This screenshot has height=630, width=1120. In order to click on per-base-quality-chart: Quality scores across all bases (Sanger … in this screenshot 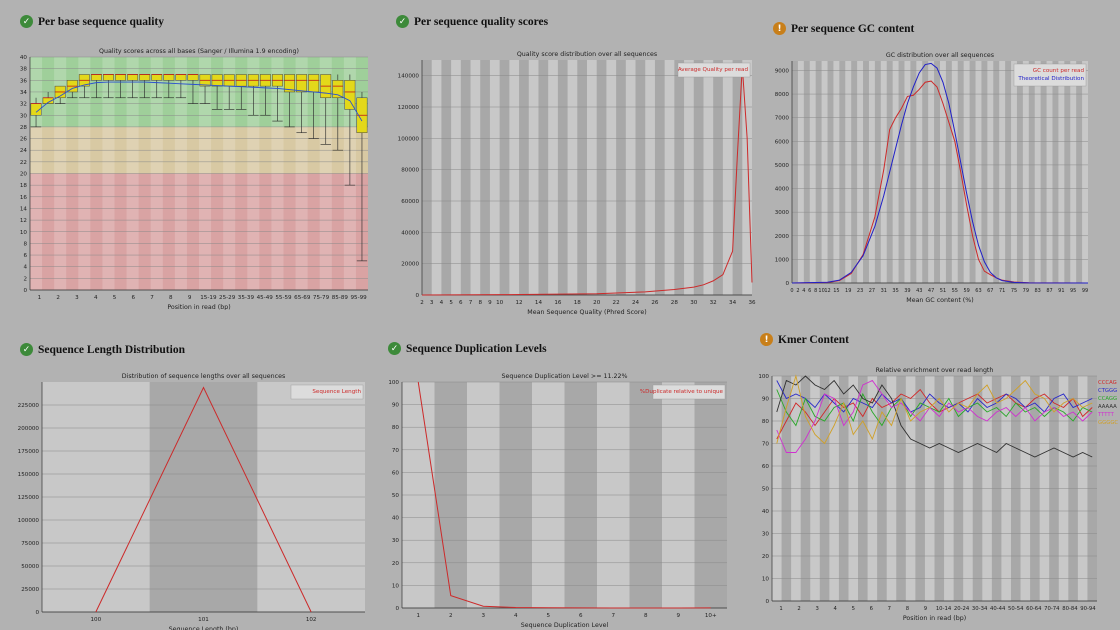, I will do `click(194, 179)`.